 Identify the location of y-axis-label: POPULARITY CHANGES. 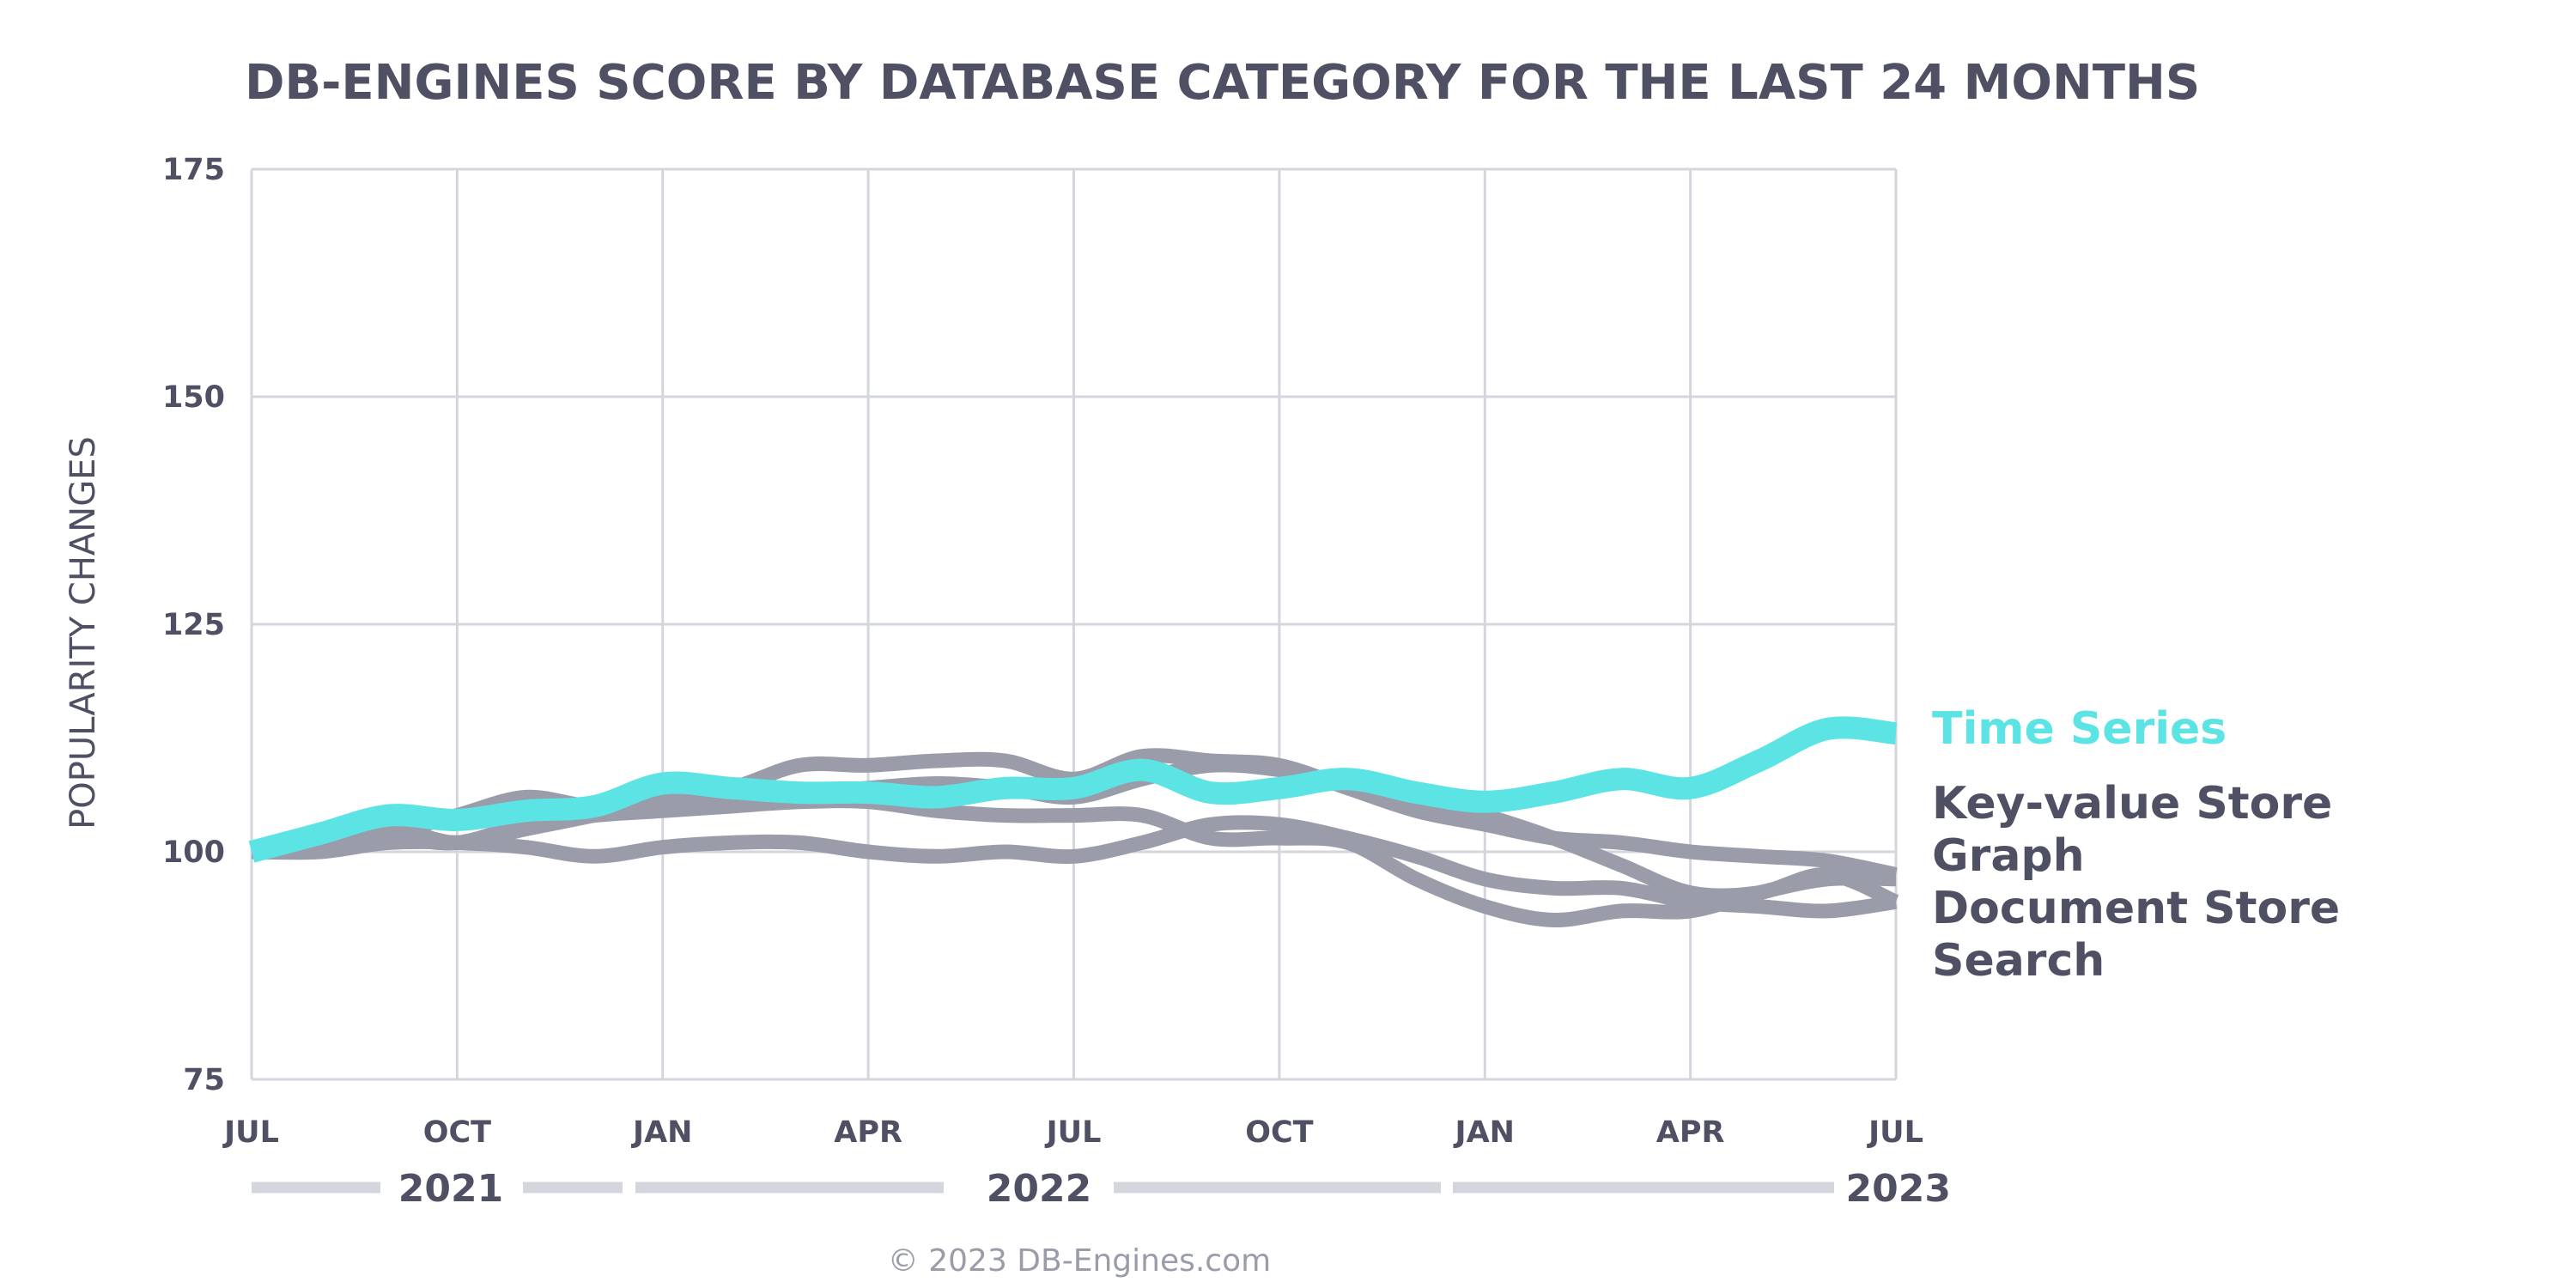
(83, 632).